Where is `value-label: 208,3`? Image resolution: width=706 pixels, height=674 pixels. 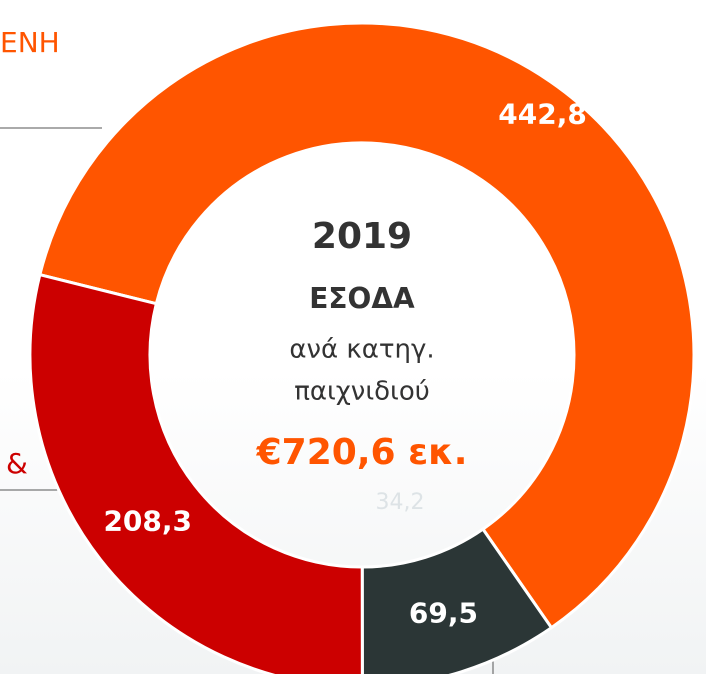
value-label: 208,3 is located at coordinates (147, 521).